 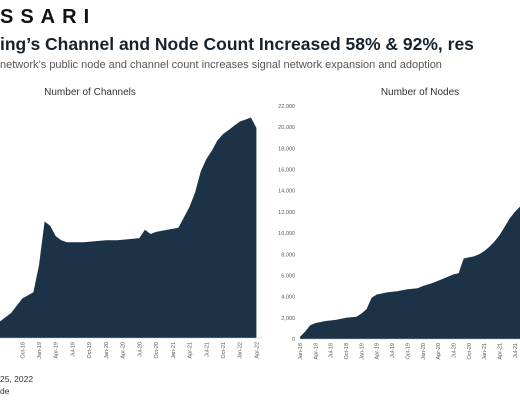 I want to click on y-tick-label: 14,000, so click(x=286, y=192).